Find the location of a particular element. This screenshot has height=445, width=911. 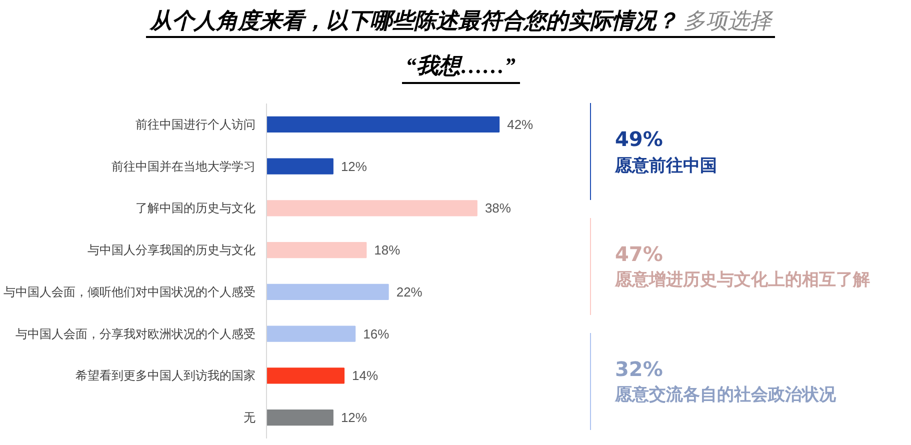

data-label: 38% is located at coordinates (498, 208).